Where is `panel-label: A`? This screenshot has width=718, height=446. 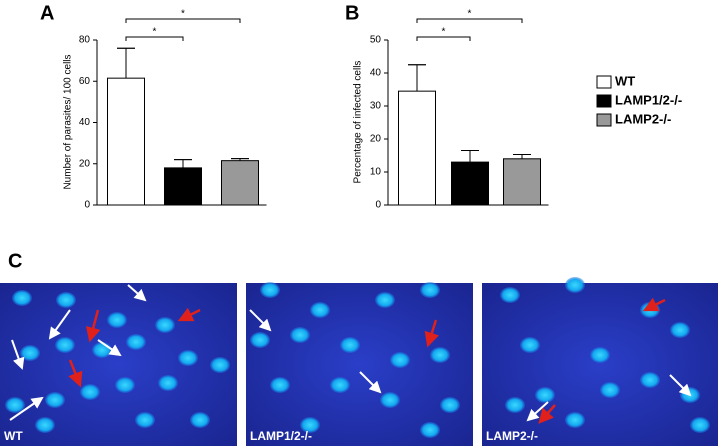
panel-label: A is located at coordinates (47, 13).